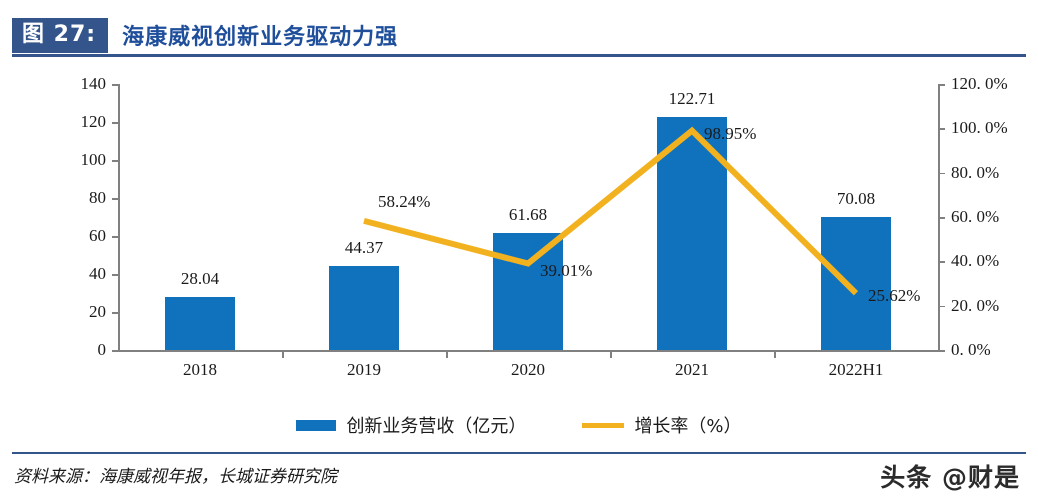 The image size is (1038, 497). I want to click on bar-value-label: 44.37, so click(364, 247).